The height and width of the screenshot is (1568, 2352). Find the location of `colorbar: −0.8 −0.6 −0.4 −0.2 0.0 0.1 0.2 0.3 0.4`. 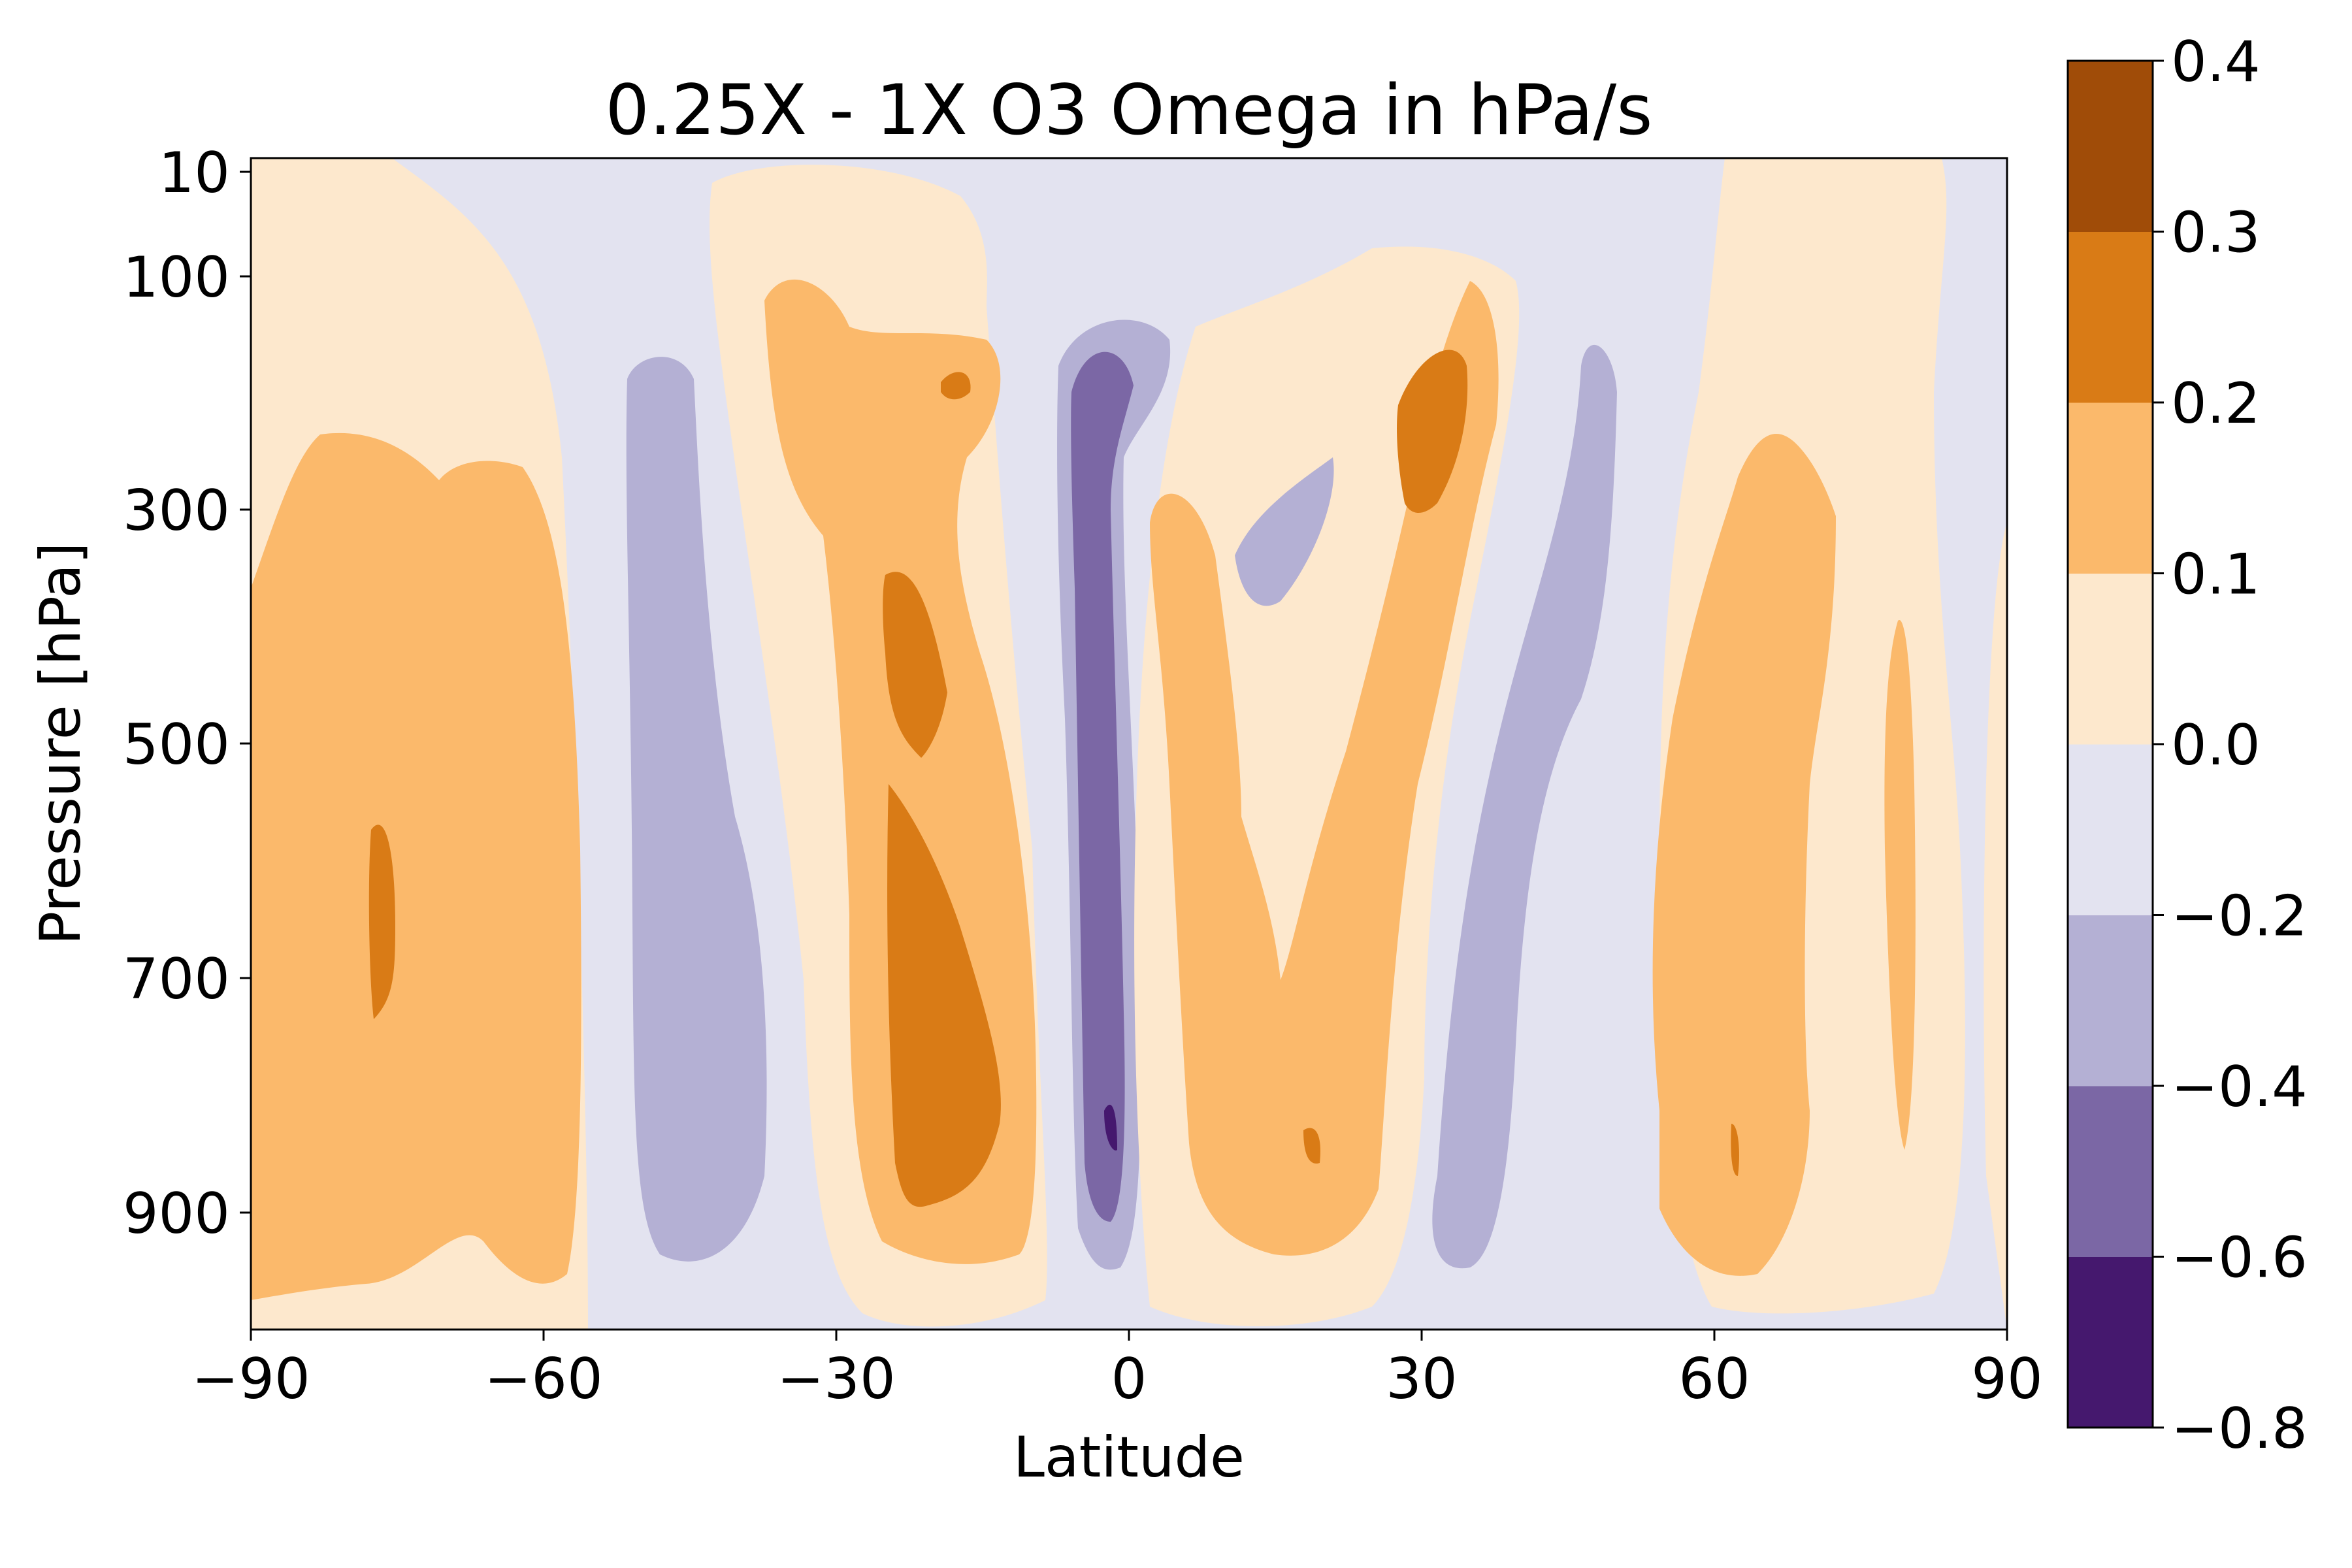

colorbar: −0.8 −0.6 −0.4 −0.2 0.0 0.1 0.2 0.3 0.4 is located at coordinates (2187, 745).